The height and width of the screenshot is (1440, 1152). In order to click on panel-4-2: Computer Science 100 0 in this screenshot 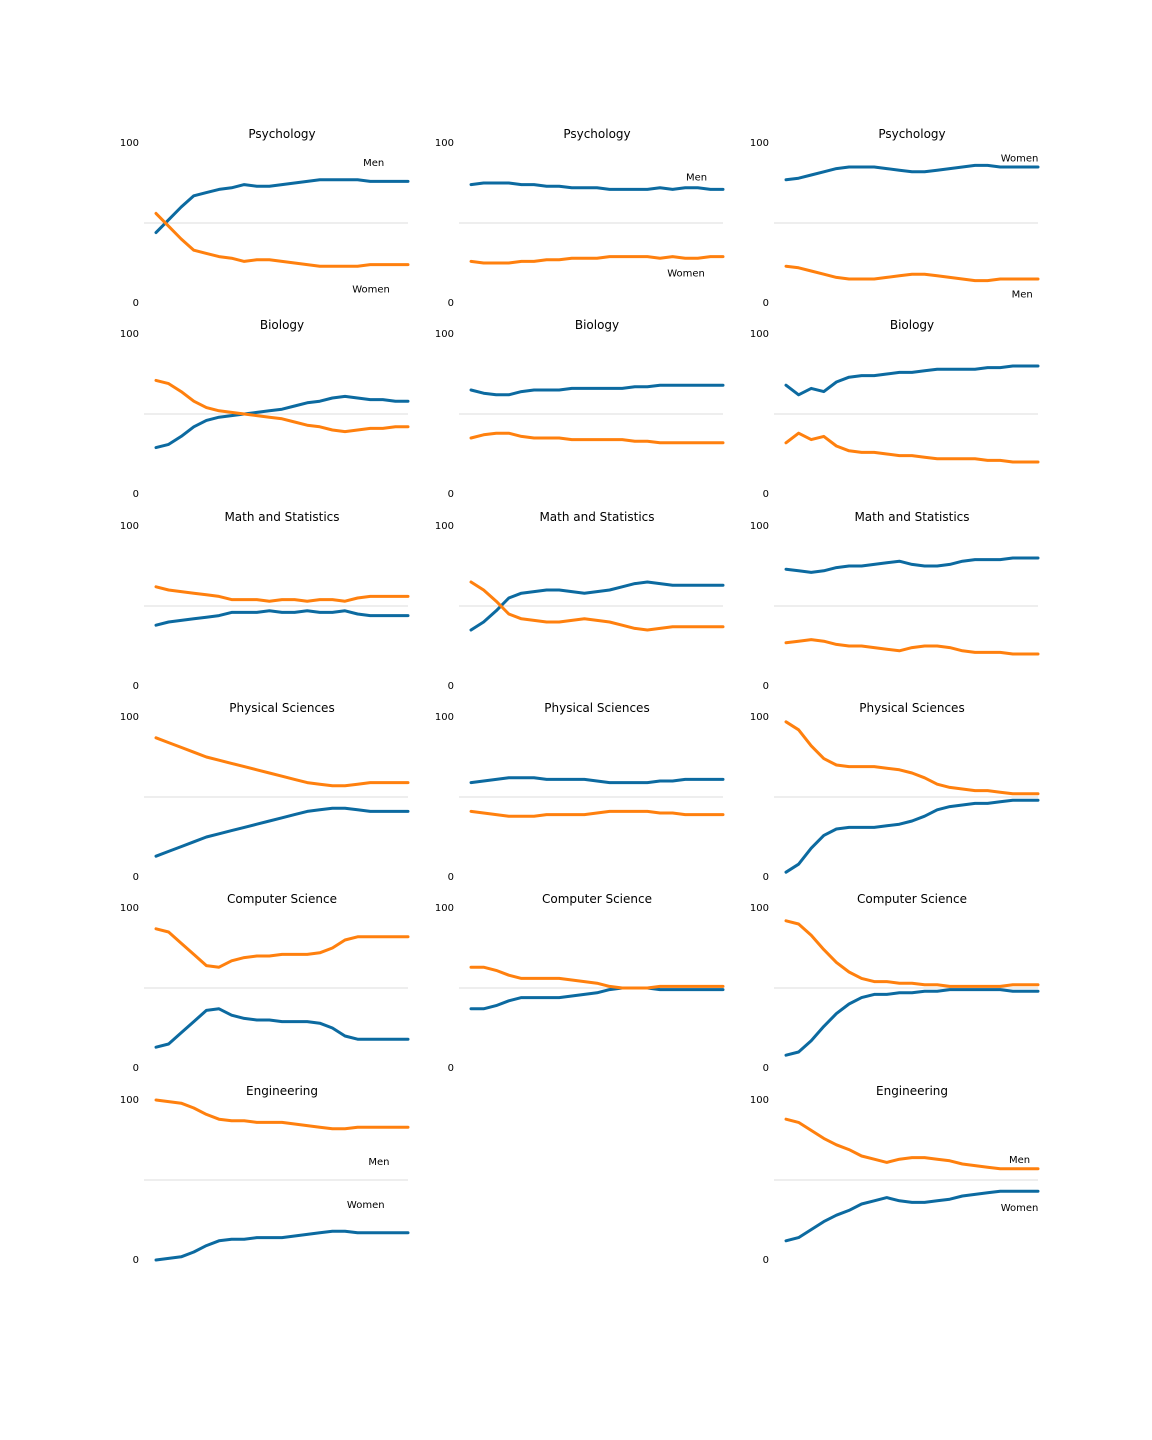, I will do `click(895, 983)`.